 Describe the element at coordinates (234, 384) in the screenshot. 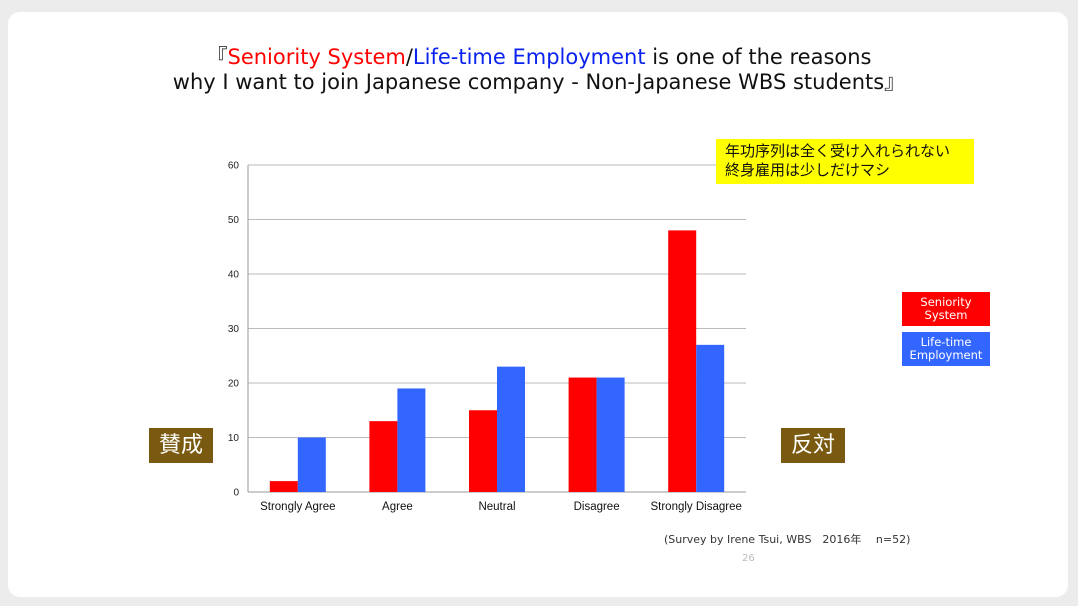

I see `y-tick-label: 20` at that location.